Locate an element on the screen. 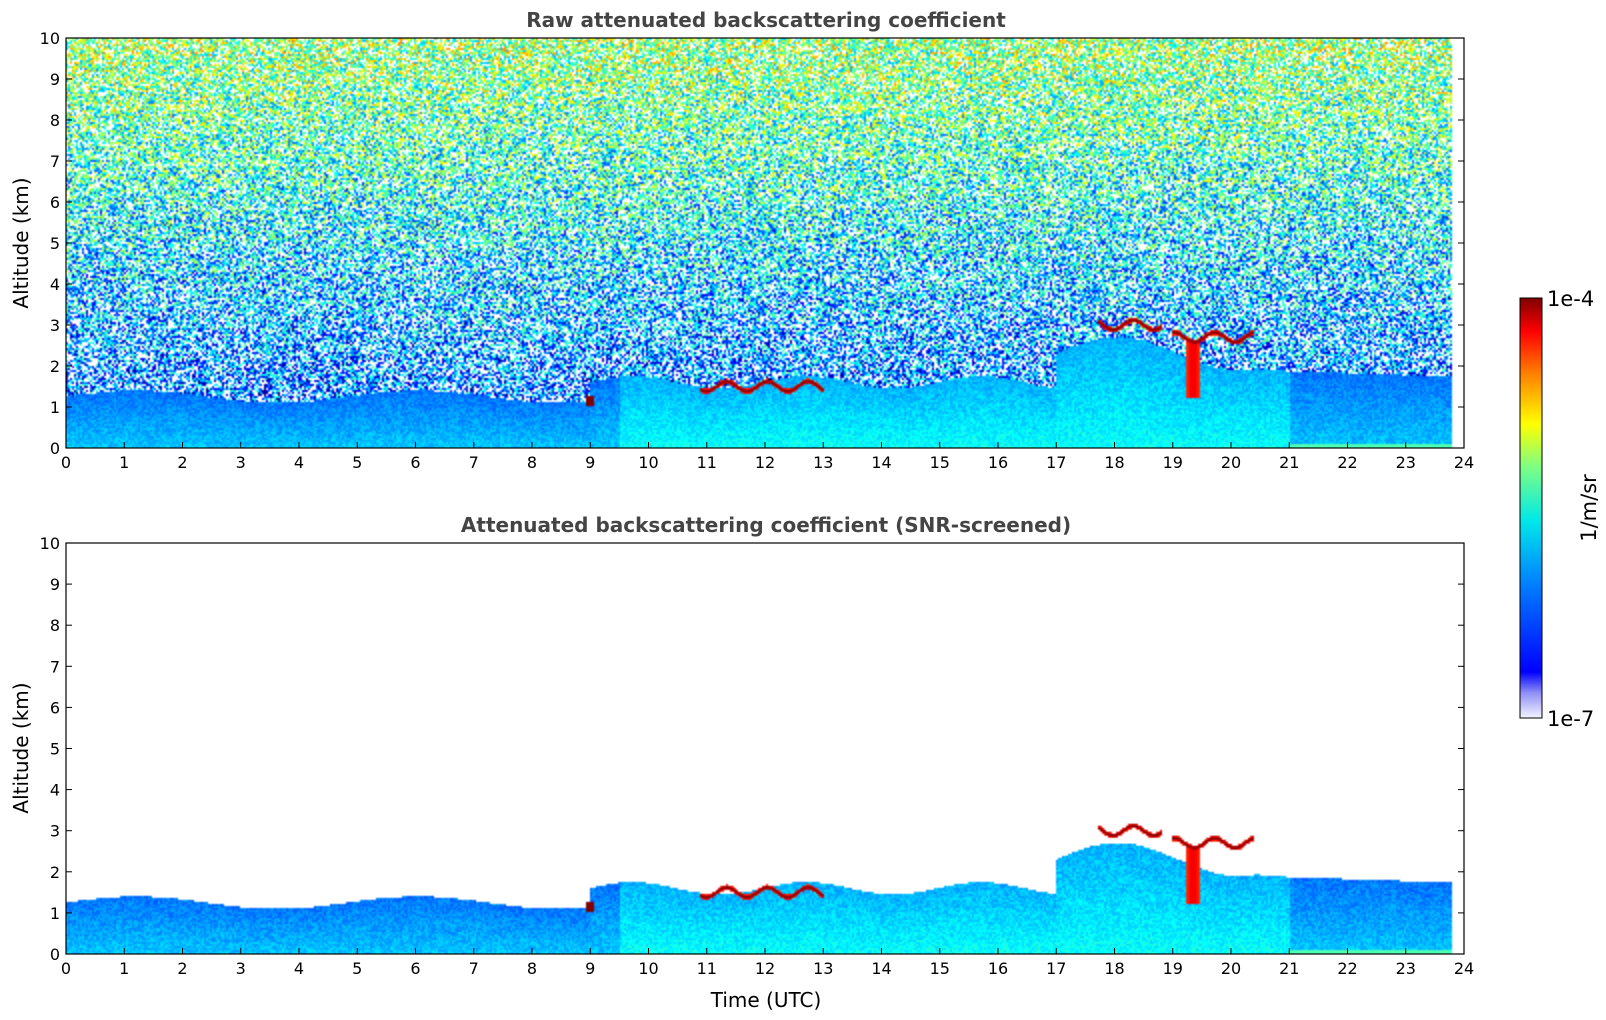 The image size is (1606, 1020). colorbar: 1e-4 1e-7 1/m/sr is located at coordinates (1560, 509).